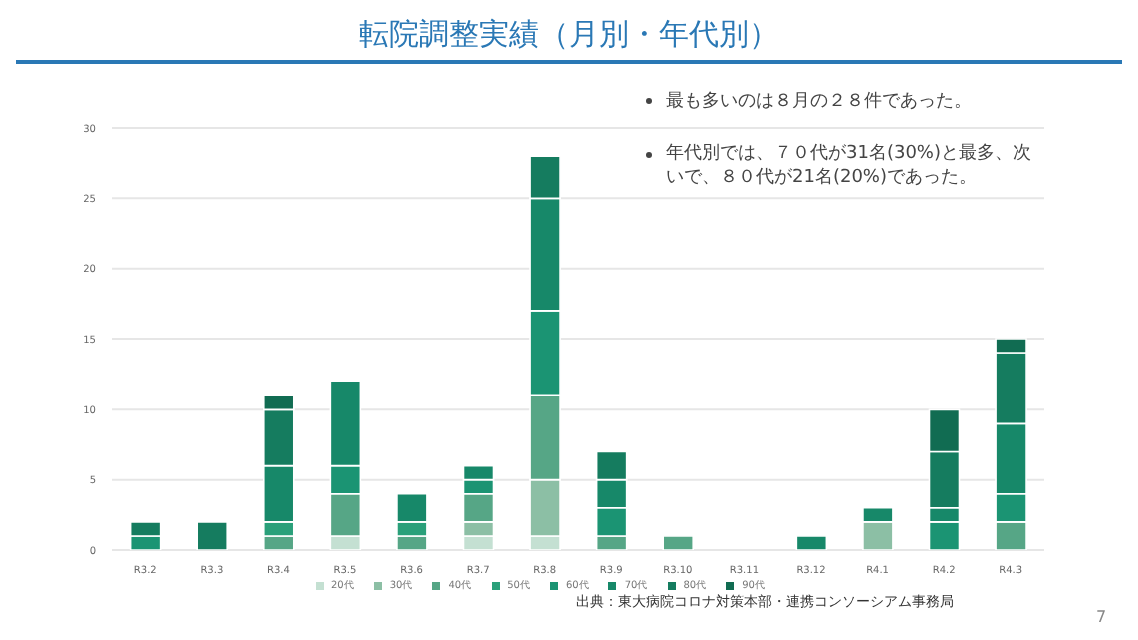  Describe the element at coordinates (569, 35) in the screenshot. I see `chart-title: 転院調整実績（月別・年代別）` at that location.